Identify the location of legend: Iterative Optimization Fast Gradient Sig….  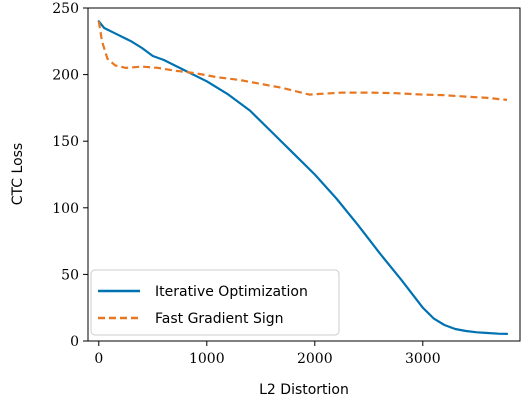
(215, 302).